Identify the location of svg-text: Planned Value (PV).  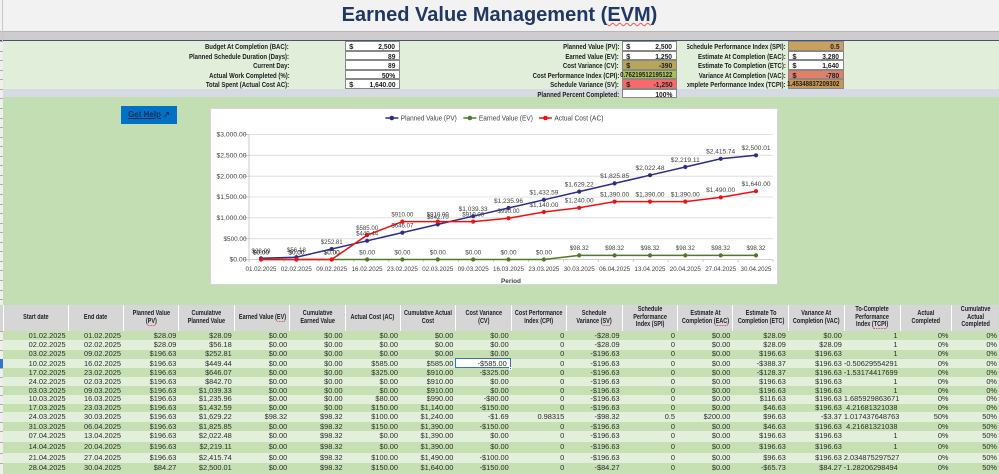
(429, 118).